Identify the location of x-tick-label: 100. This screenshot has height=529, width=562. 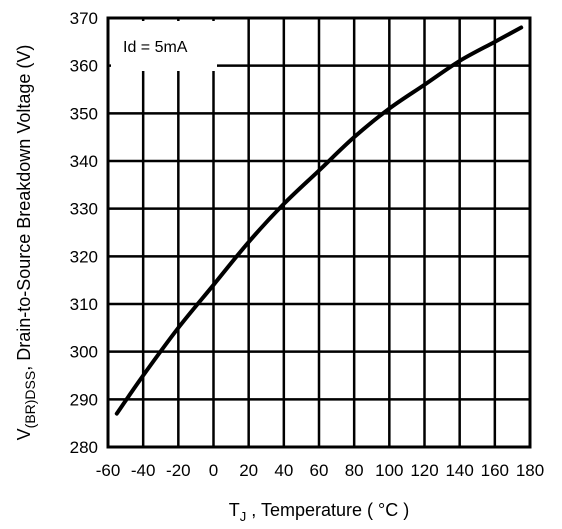
(389, 470).